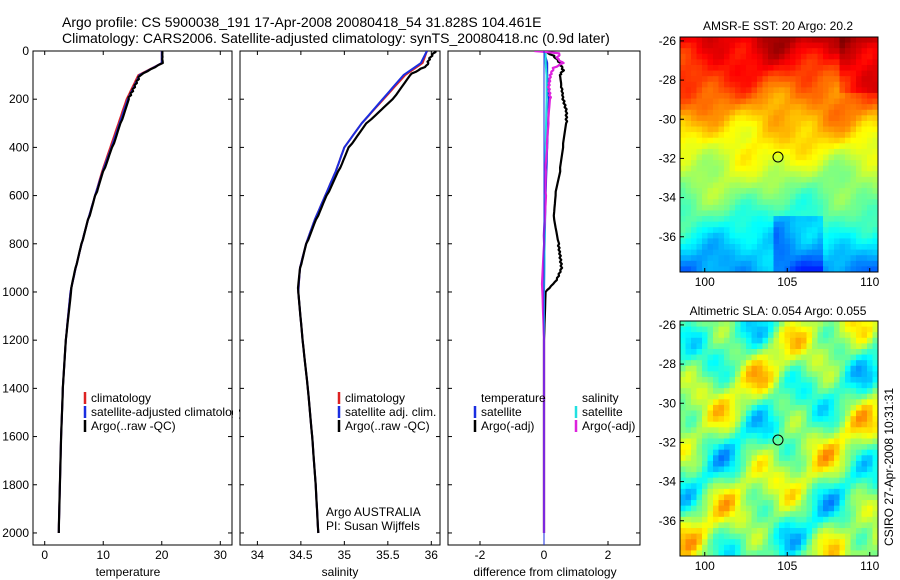 The image size is (900, 580). Describe the element at coordinates (608, 426) in the screenshot. I see `legend-label-sal-argo: Argo(-adj)` at that location.